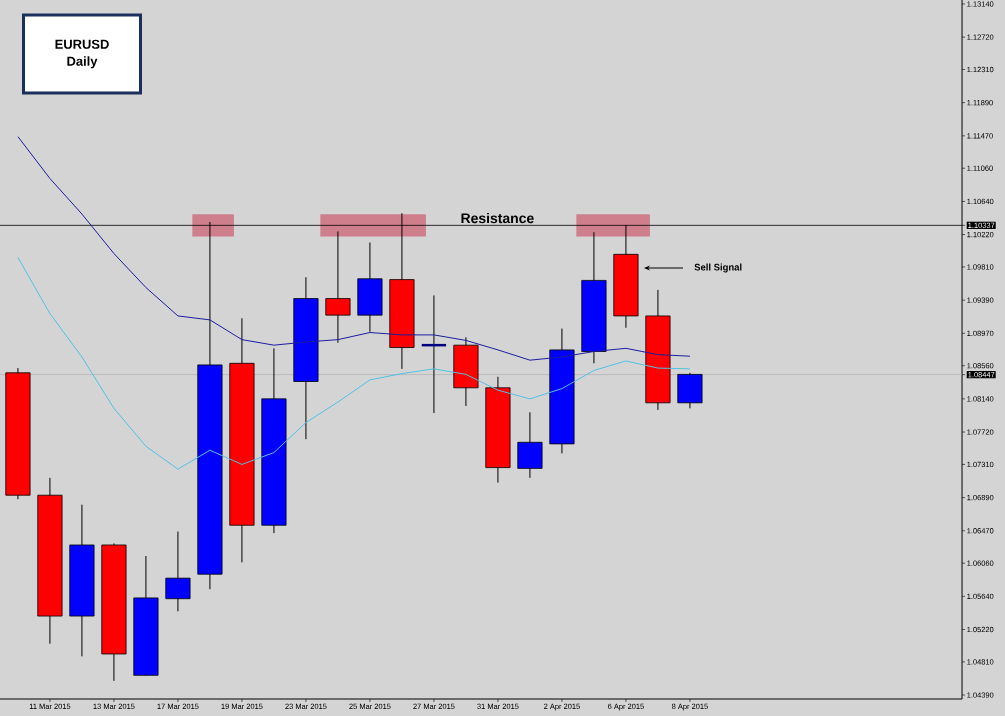 The image size is (1005, 716). Describe the element at coordinates (82, 44) in the screenshot. I see `text: EURUSD` at that location.